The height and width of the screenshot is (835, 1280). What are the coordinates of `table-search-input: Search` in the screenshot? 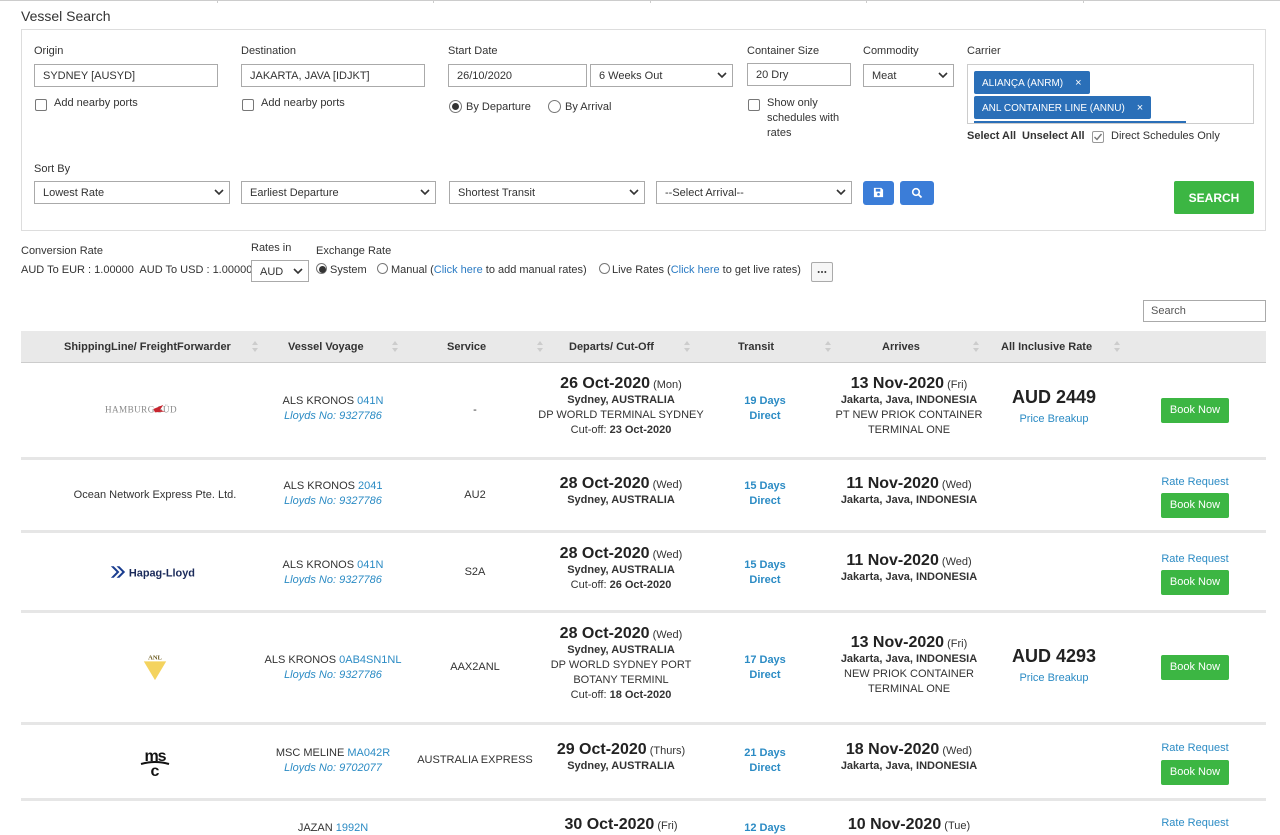 It's located at (1204, 311).